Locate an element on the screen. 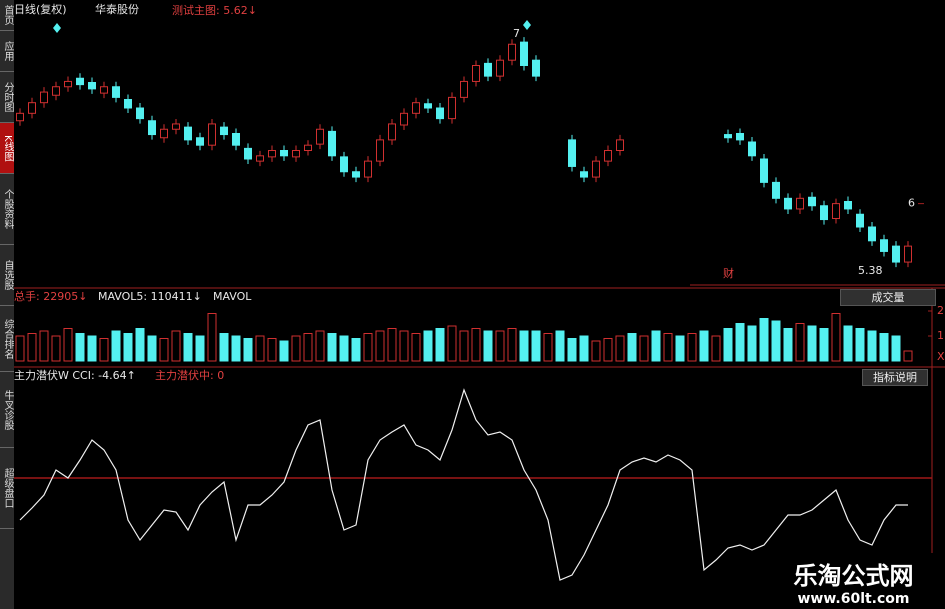 This screenshot has height=609, width=945. sidebar-tab: 首页 is located at coordinates (7, 15).